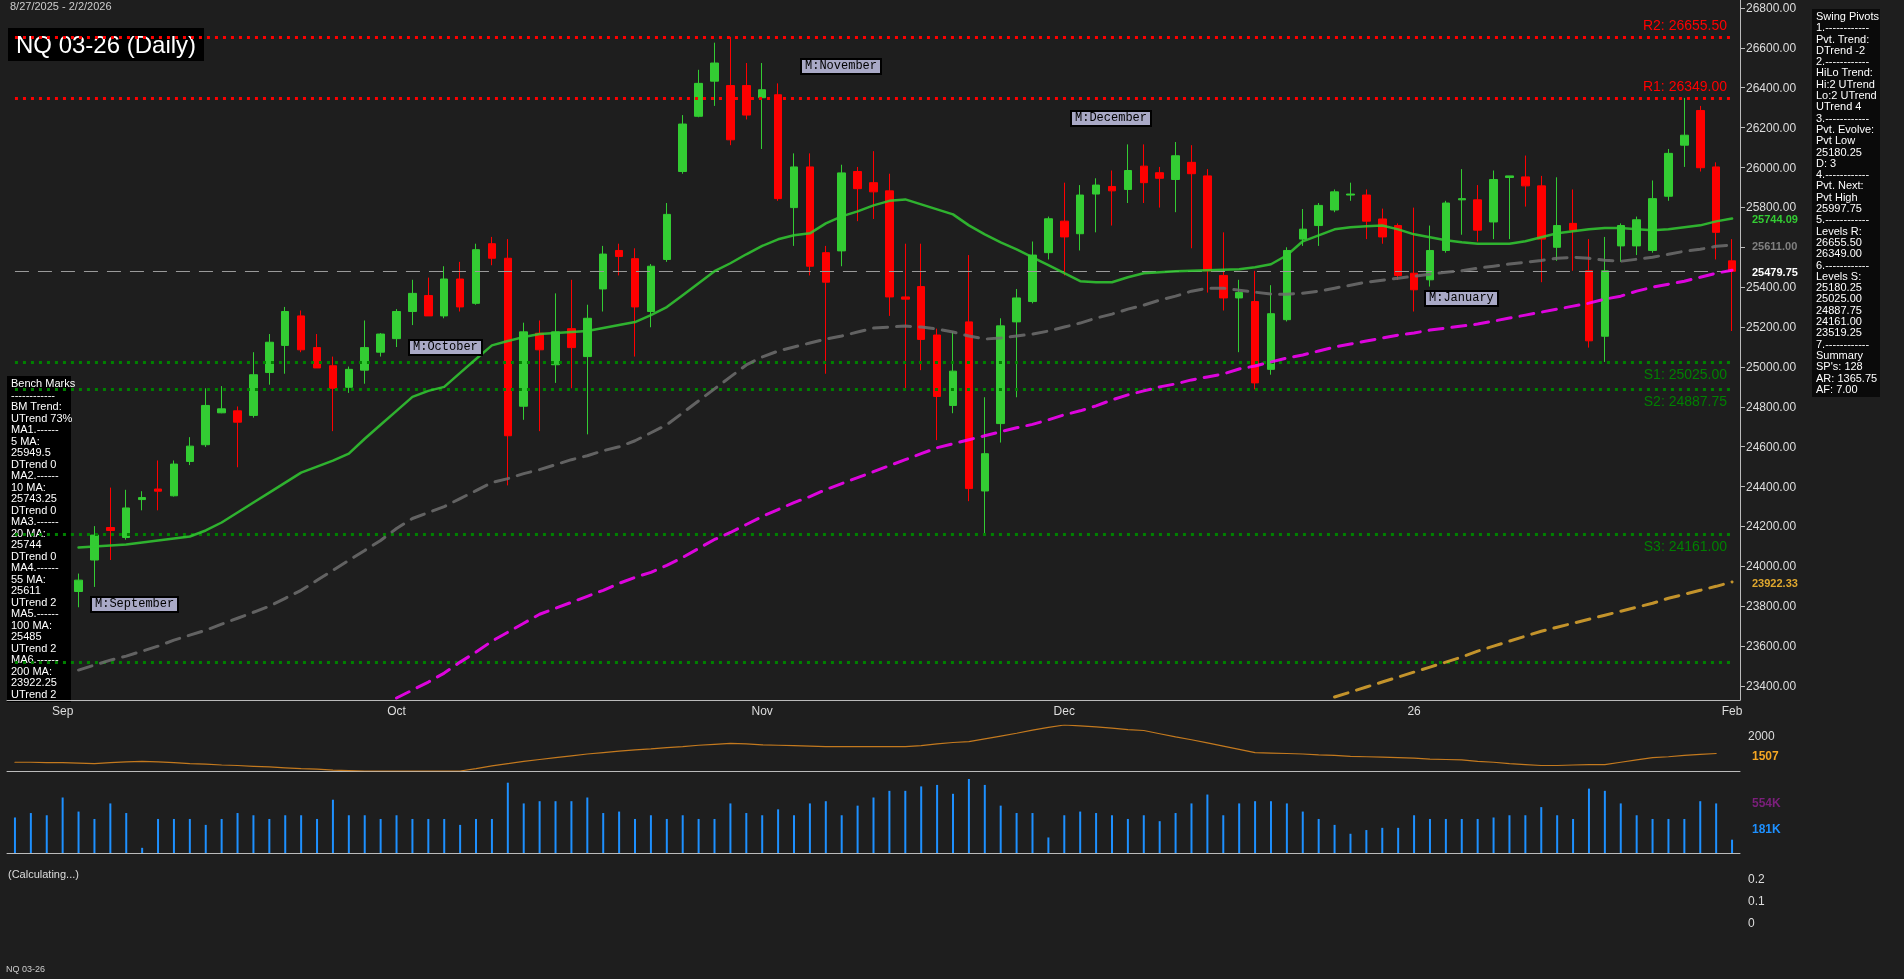 This screenshot has height=979, width=1904. Describe the element at coordinates (841, 66) in the screenshot. I see `annotation: M:November` at that location.